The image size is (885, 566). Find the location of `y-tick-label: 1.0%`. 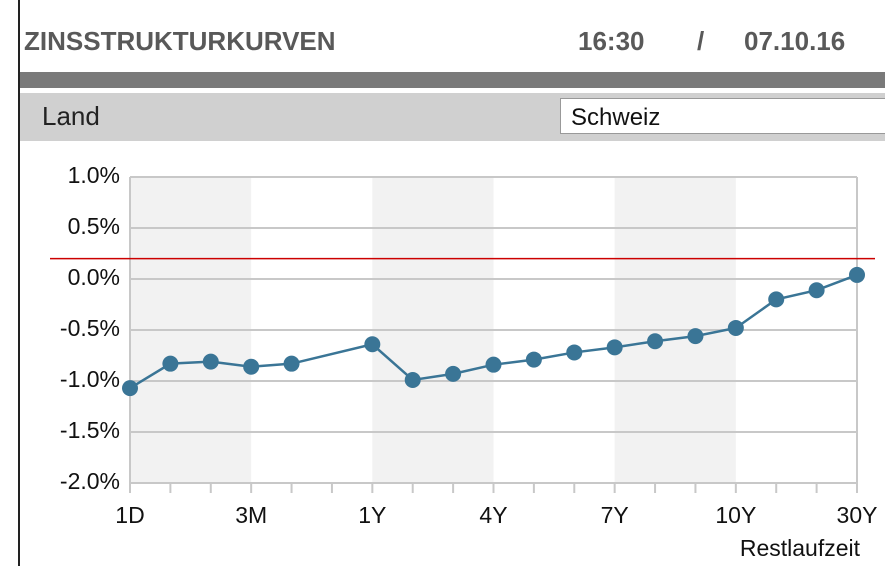

y-tick-label: 1.0% is located at coordinates (94, 175).